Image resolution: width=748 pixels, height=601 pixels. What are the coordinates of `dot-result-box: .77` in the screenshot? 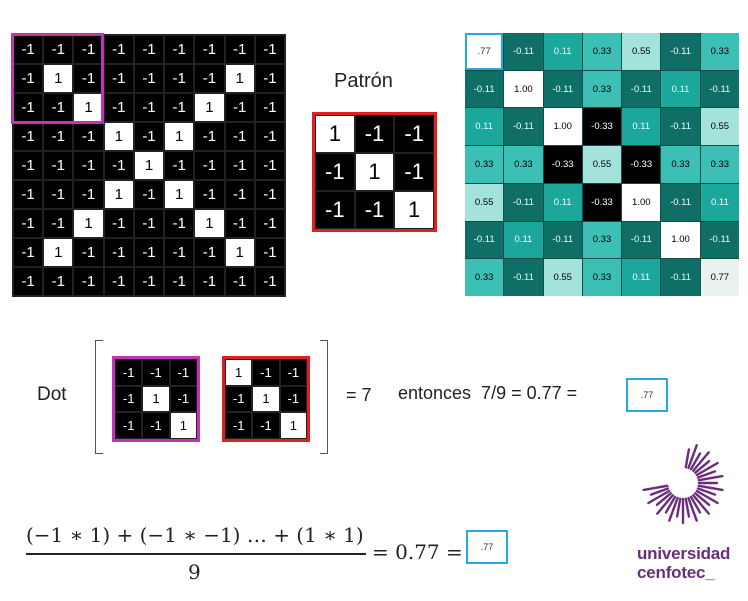 It's located at (647, 395).